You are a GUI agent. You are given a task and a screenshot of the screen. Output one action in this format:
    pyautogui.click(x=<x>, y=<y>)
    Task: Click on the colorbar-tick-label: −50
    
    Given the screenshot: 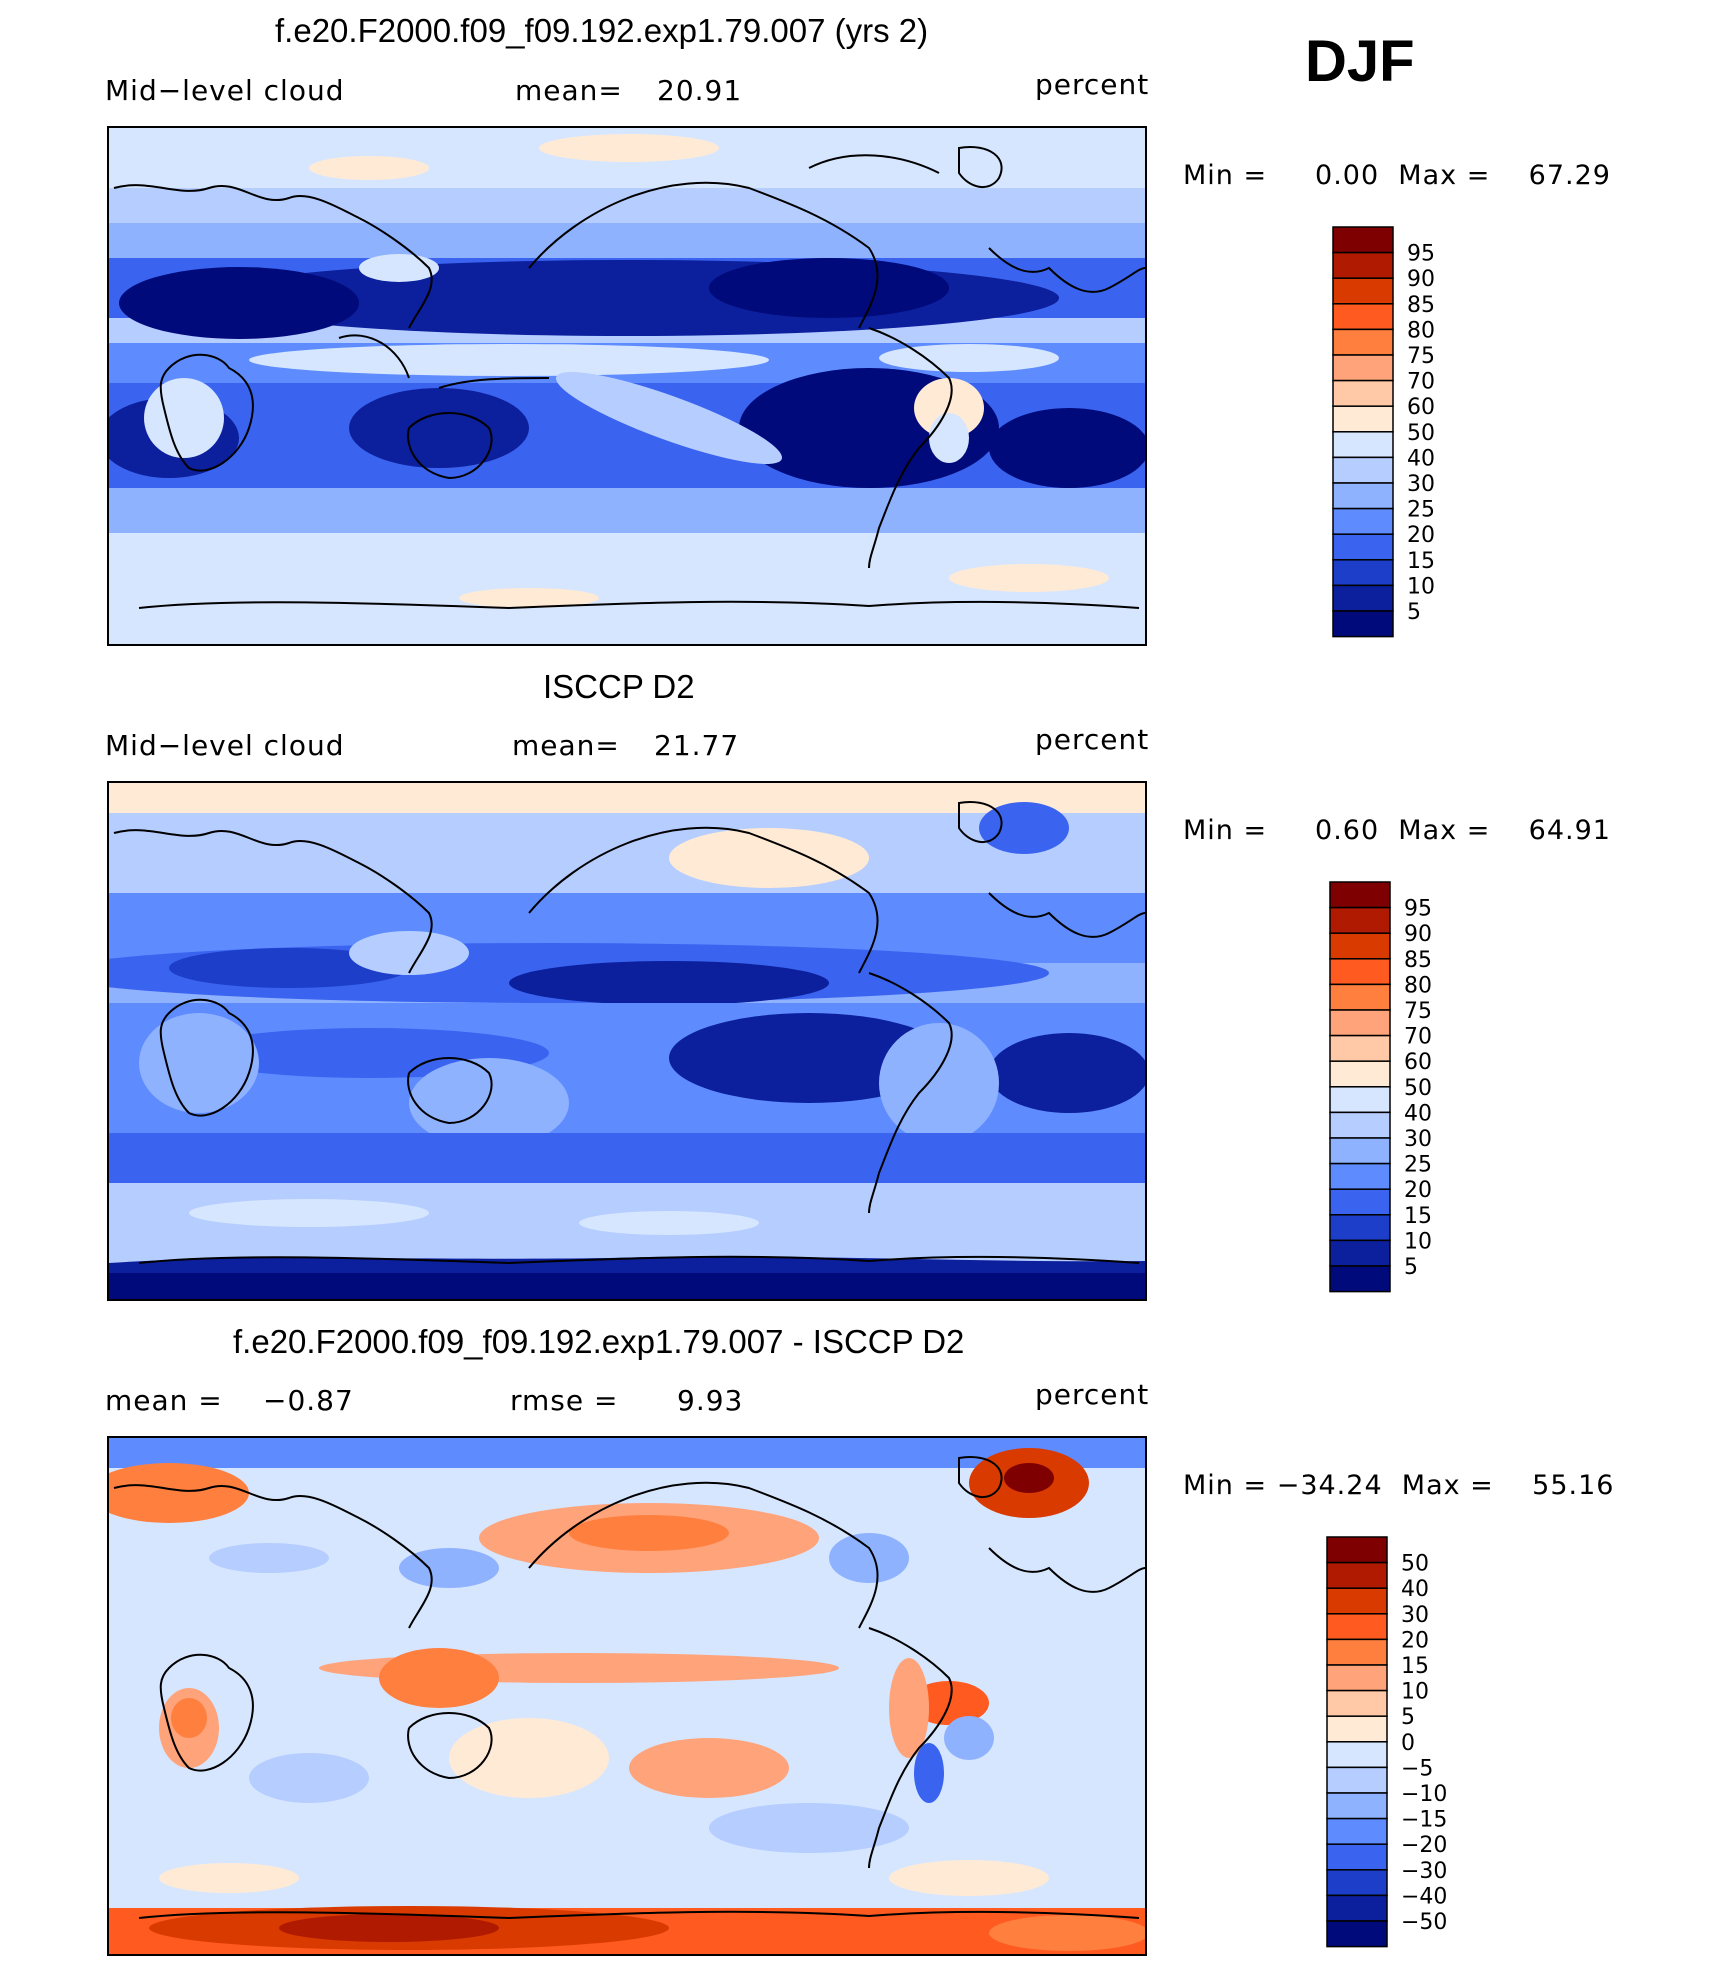 What is the action you would take?
    pyautogui.click(x=1424, y=1922)
    